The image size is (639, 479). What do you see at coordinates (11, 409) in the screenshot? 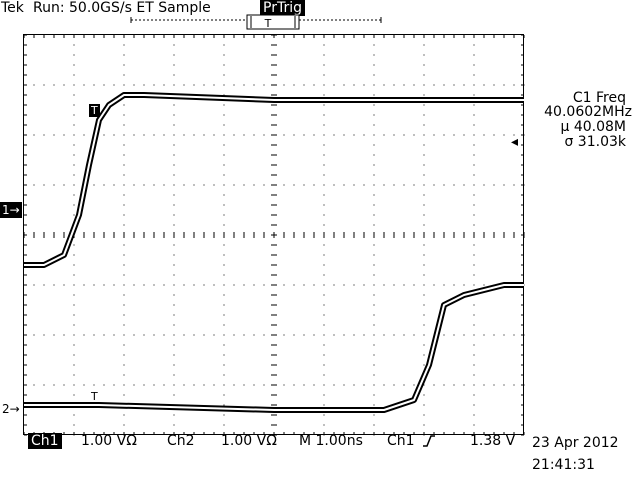
I see `ch2-ground-marker: 2→` at bounding box center [11, 409].